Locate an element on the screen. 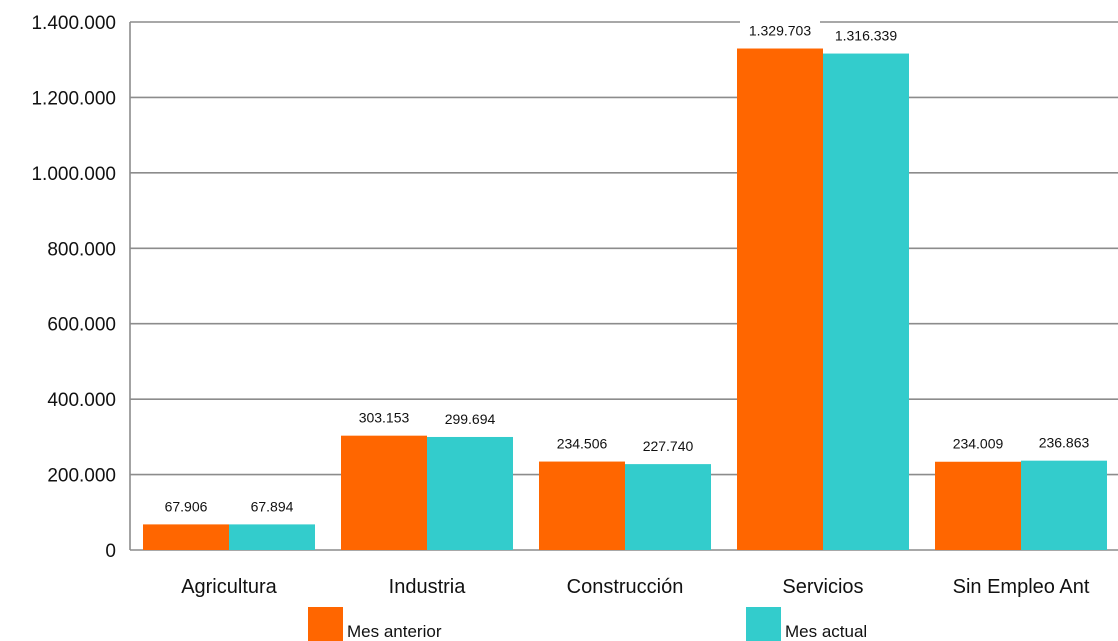 The height and width of the screenshot is (641, 1118). y-tick-label: 1.200.000 is located at coordinates (73, 98).